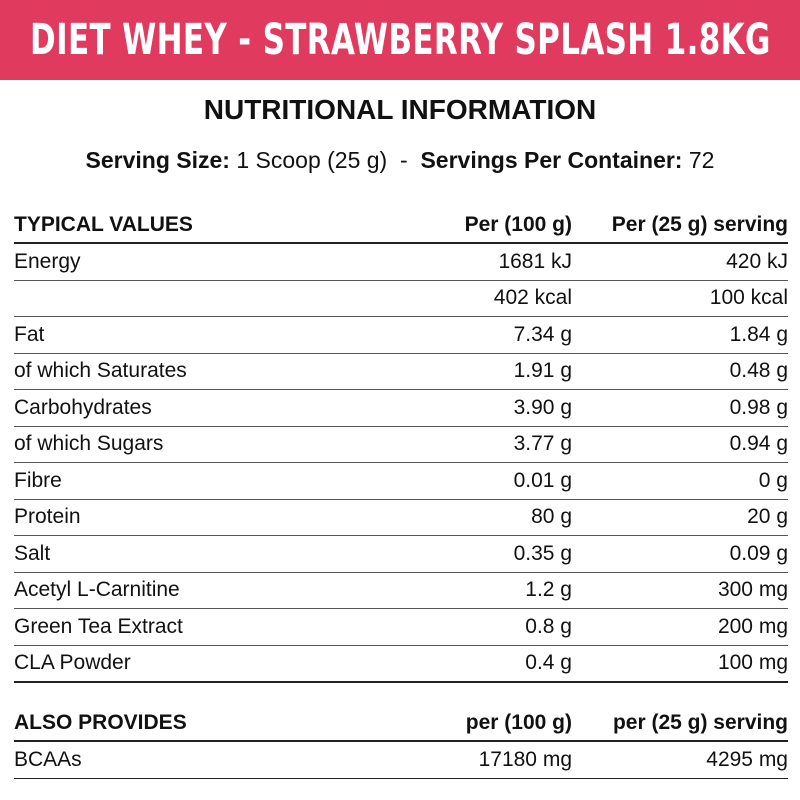 The width and height of the screenshot is (800, 800). I want to click on value-per-serving: 100 kcal, so click(748, 298).